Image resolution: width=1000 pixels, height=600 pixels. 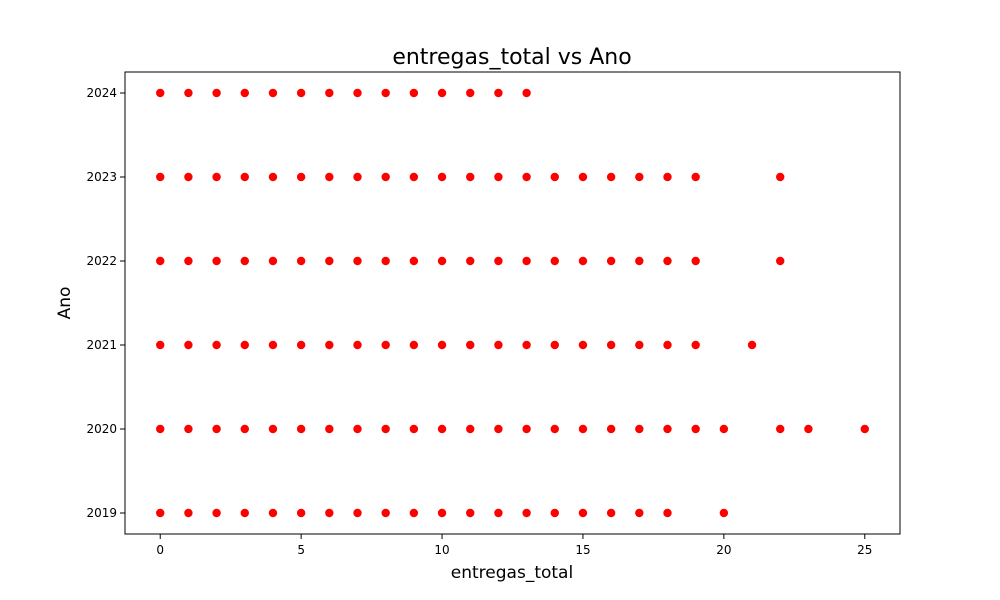 I want to click on y-tick-label: 2020, so click(x=101, y=429).